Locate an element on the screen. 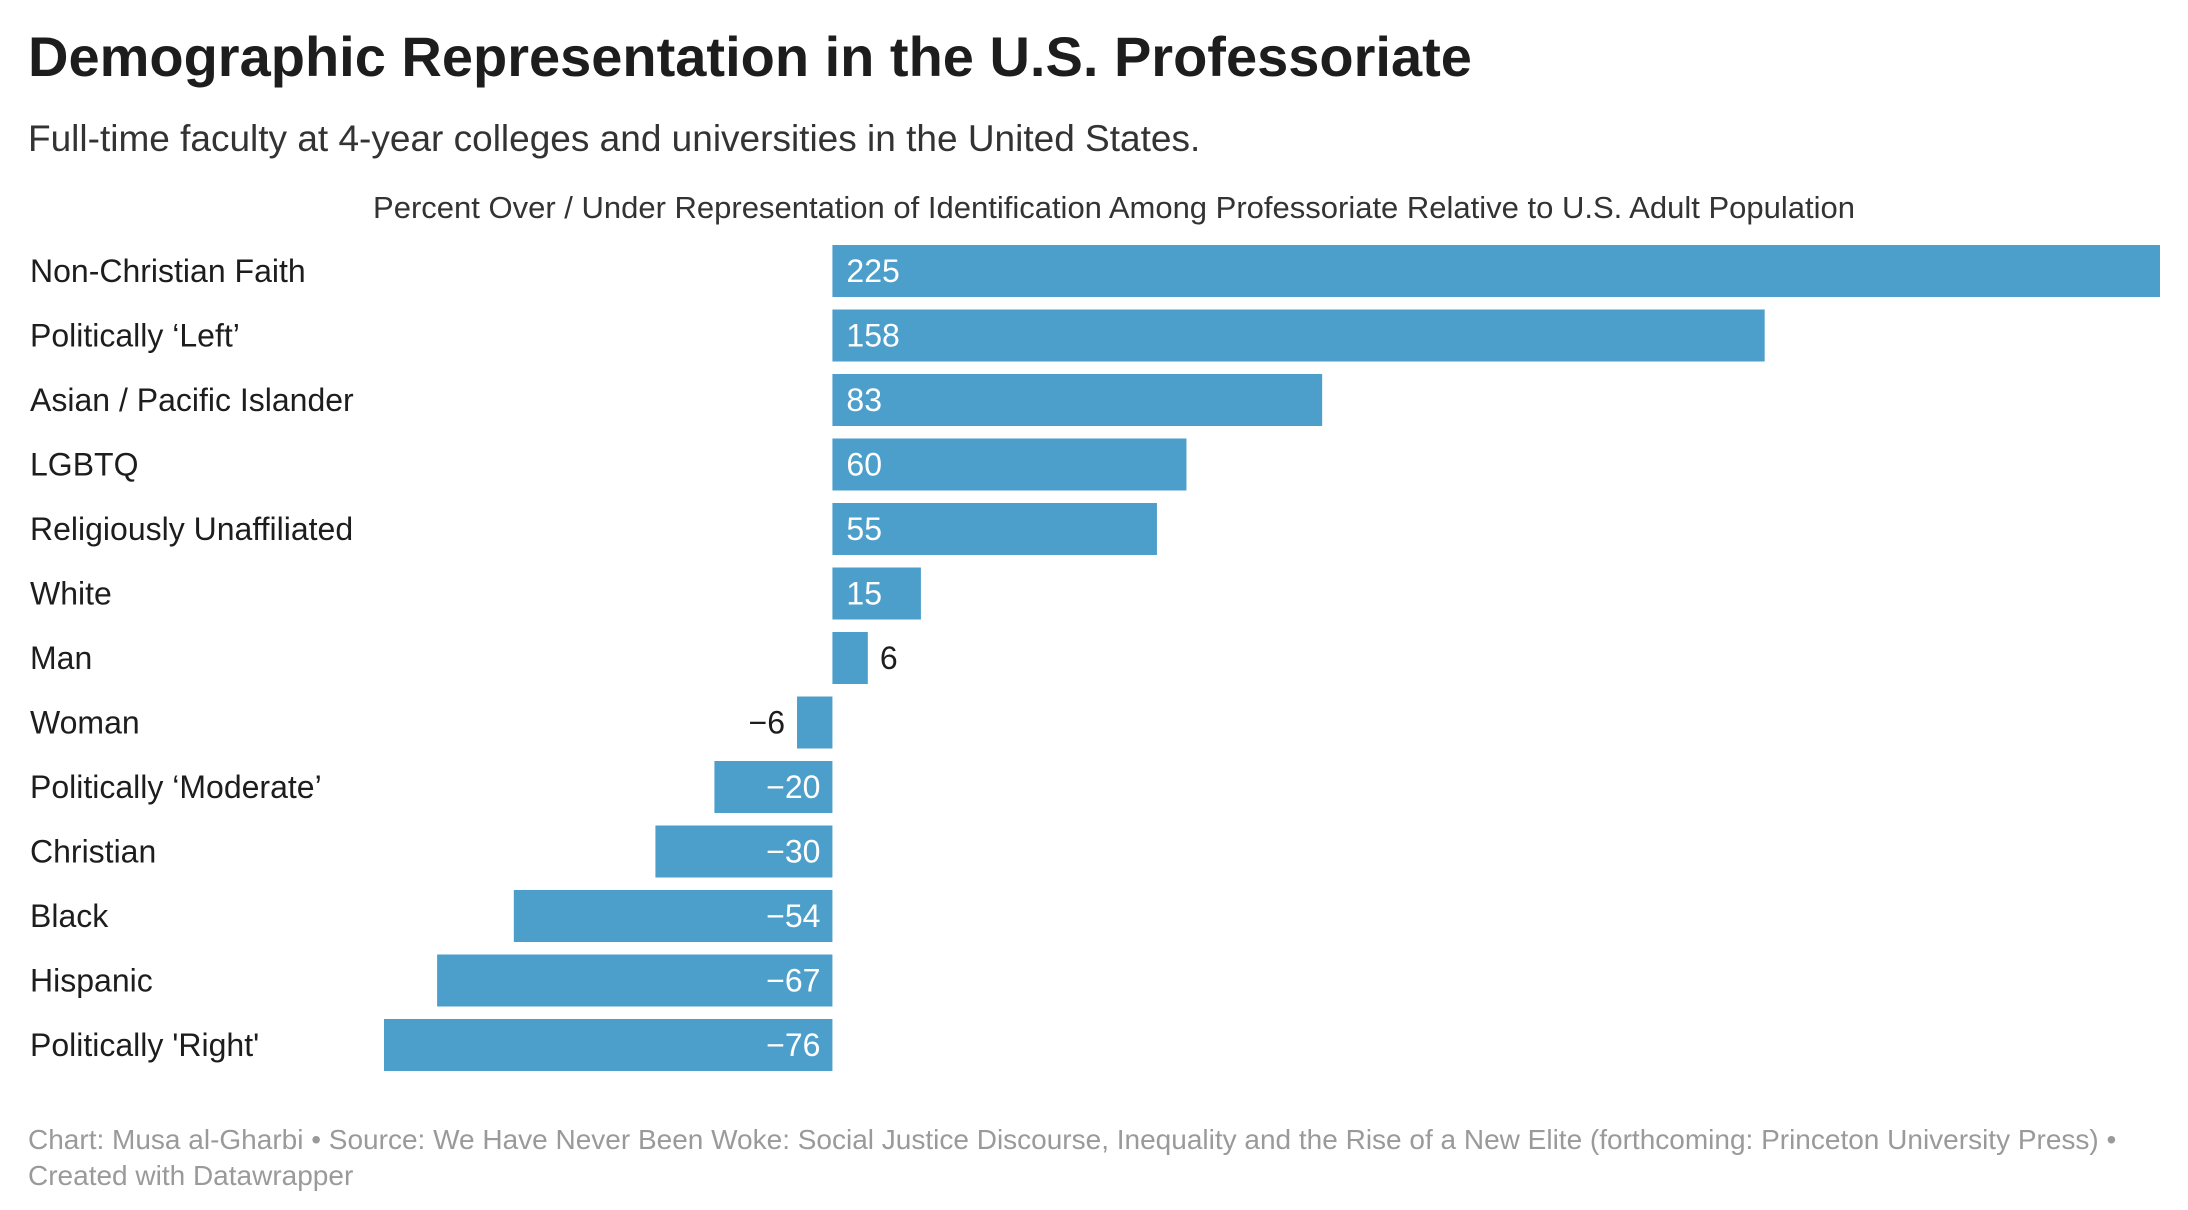 The image size is (2188, 1210). category-label: Politically ‘Moderate’ is located at coordinates (176, 787).